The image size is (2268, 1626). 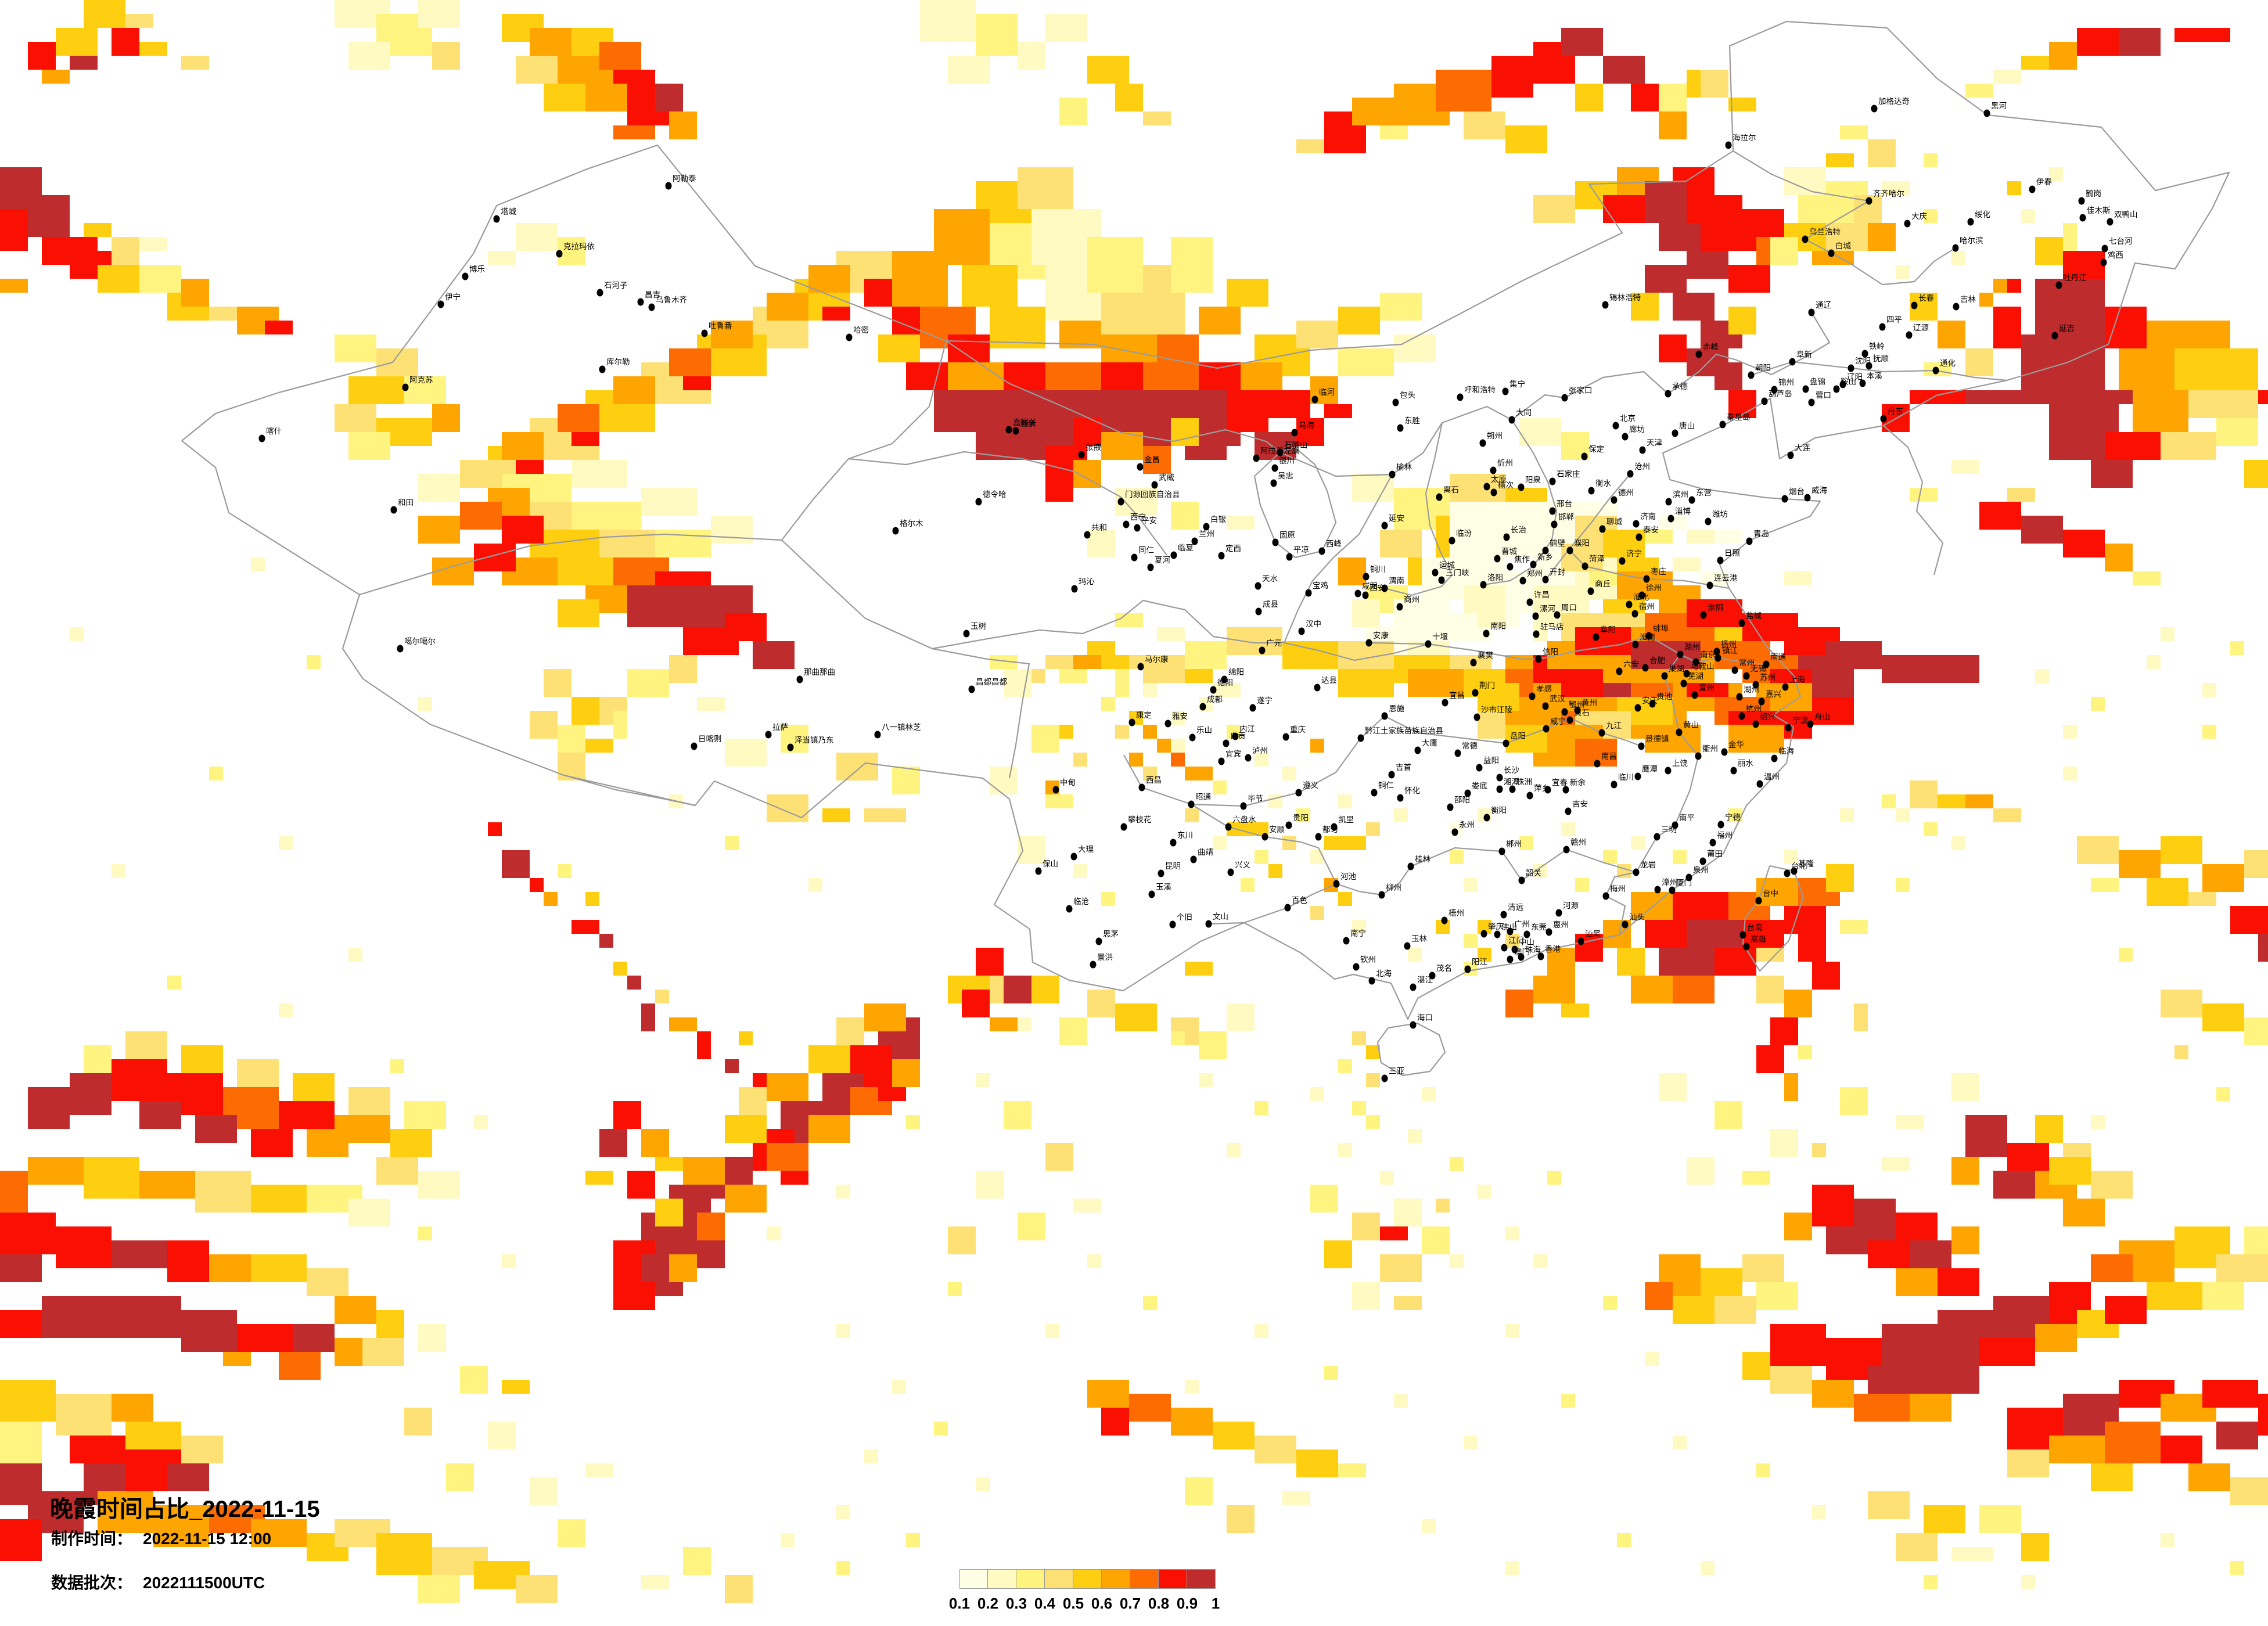 What do you see at coordinates (204, 1583) in the screenshot?
I see `data-batch-value: 2022111500UTC` at bounding box center [204, 1583].